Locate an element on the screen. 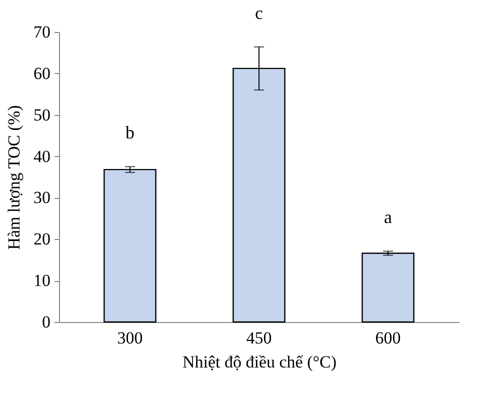  text: c is located at coordinates (259, 12).